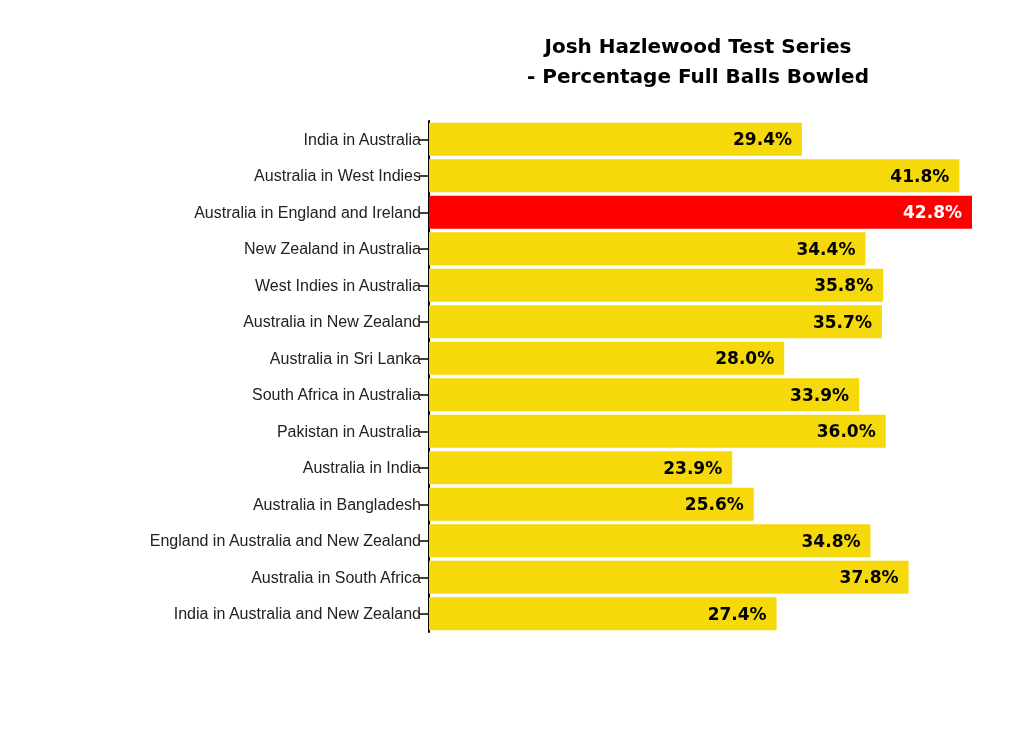 The width and height of the screenshot is (1024, 745). I want to click on data-label: 27.4%, so click(737, 613).